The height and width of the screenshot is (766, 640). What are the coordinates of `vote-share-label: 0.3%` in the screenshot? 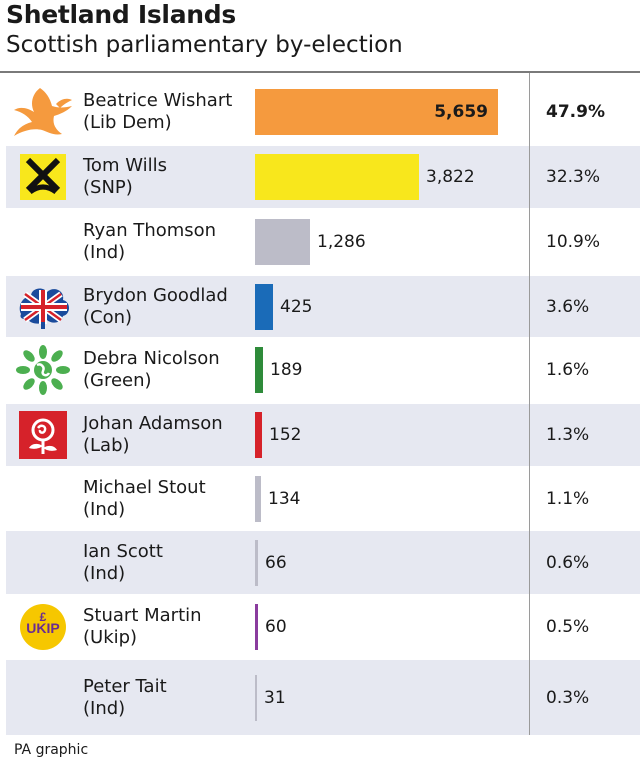 It's located at (568, 698).